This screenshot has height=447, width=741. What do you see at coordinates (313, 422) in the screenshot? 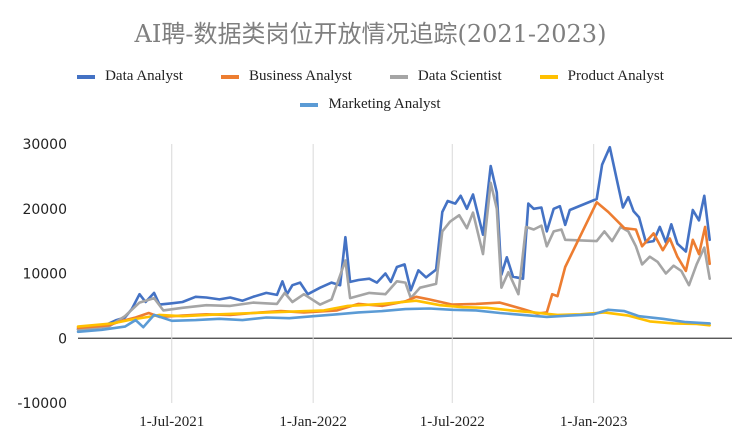
I see `x-tick-label: 1-Jan-2022` at bounding box center [313, 422].